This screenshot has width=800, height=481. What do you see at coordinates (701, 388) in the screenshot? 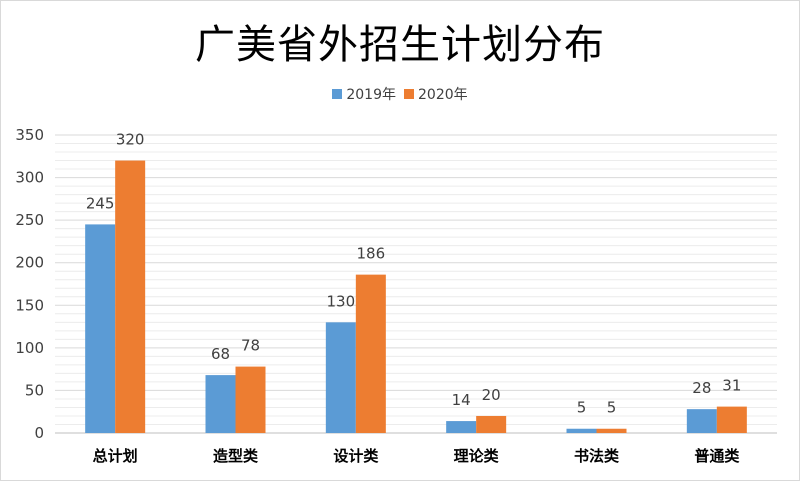
I see `data-label: 28` at bounding box center [701, 388].